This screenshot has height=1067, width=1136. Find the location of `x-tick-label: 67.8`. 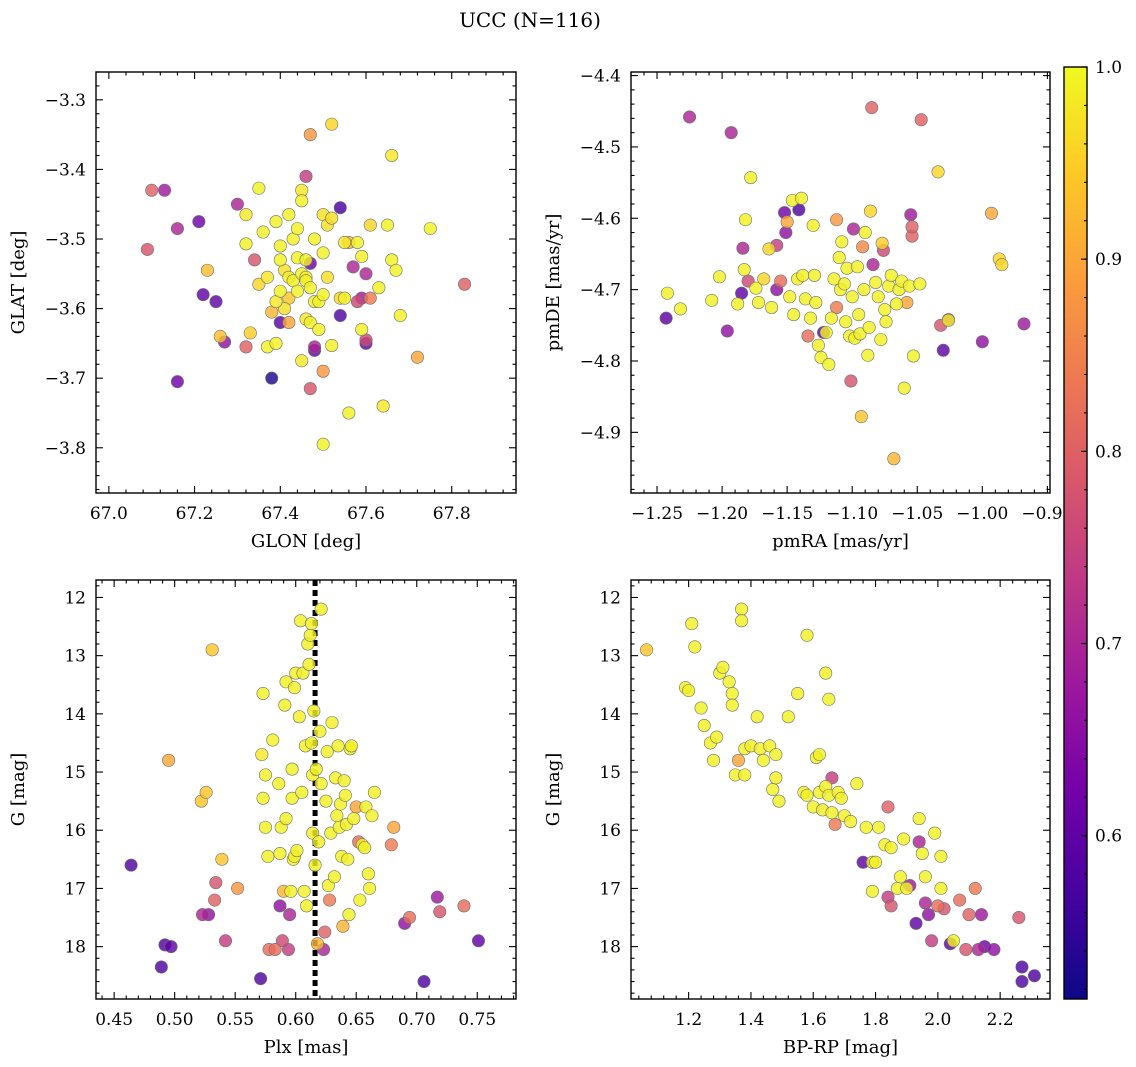

x-tick-label: 67.8 is located at coordinates (452, 514).